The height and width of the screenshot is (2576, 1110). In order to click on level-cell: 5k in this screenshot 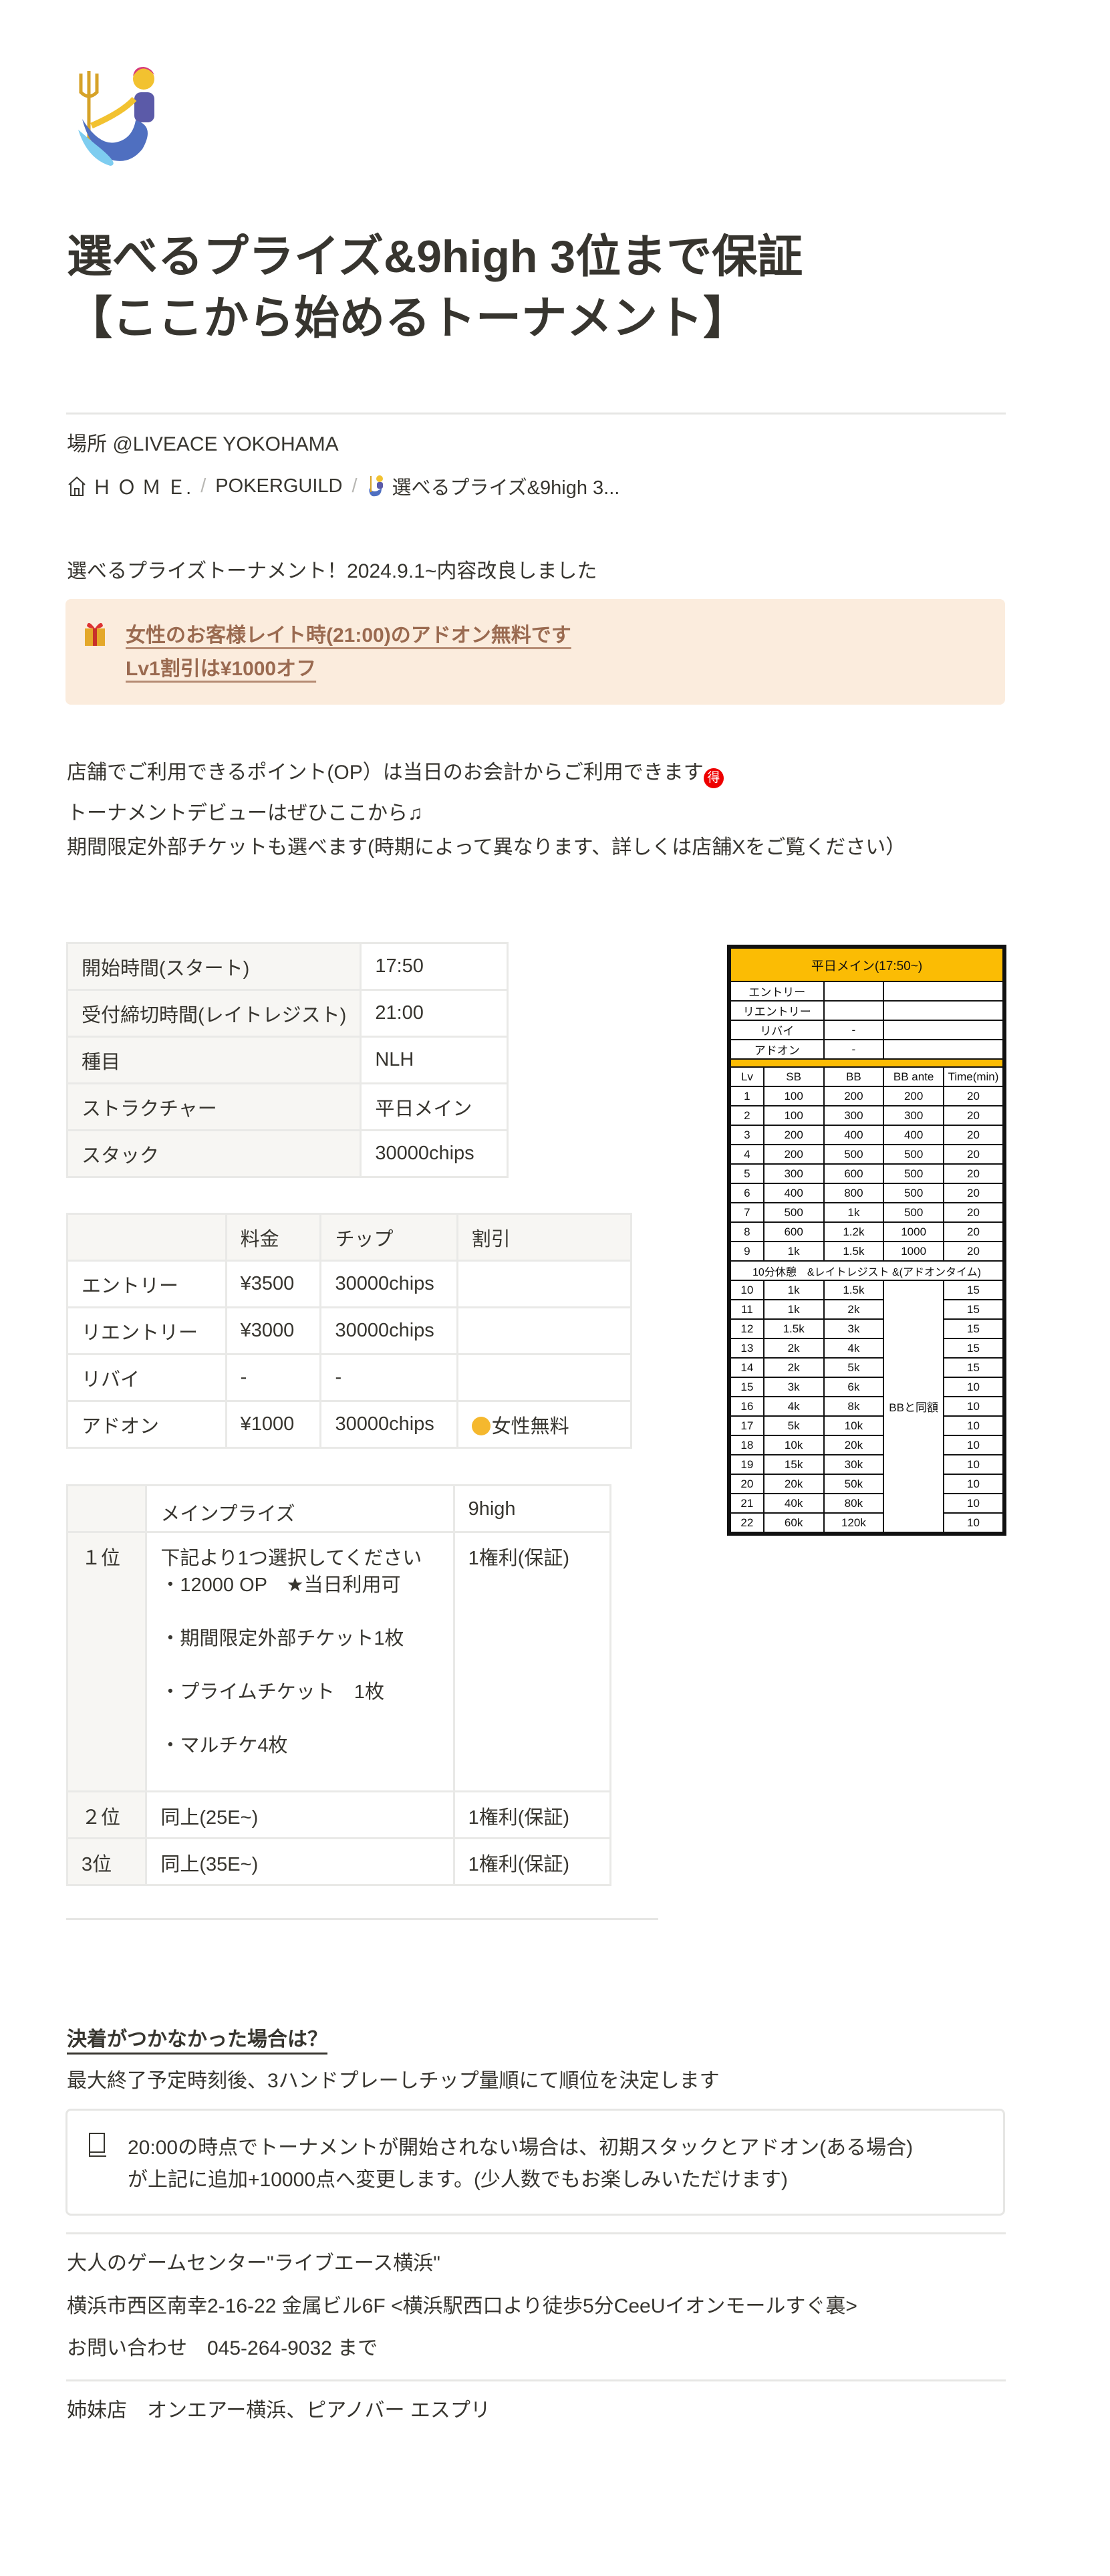, I will do `click(793, 1425)`.